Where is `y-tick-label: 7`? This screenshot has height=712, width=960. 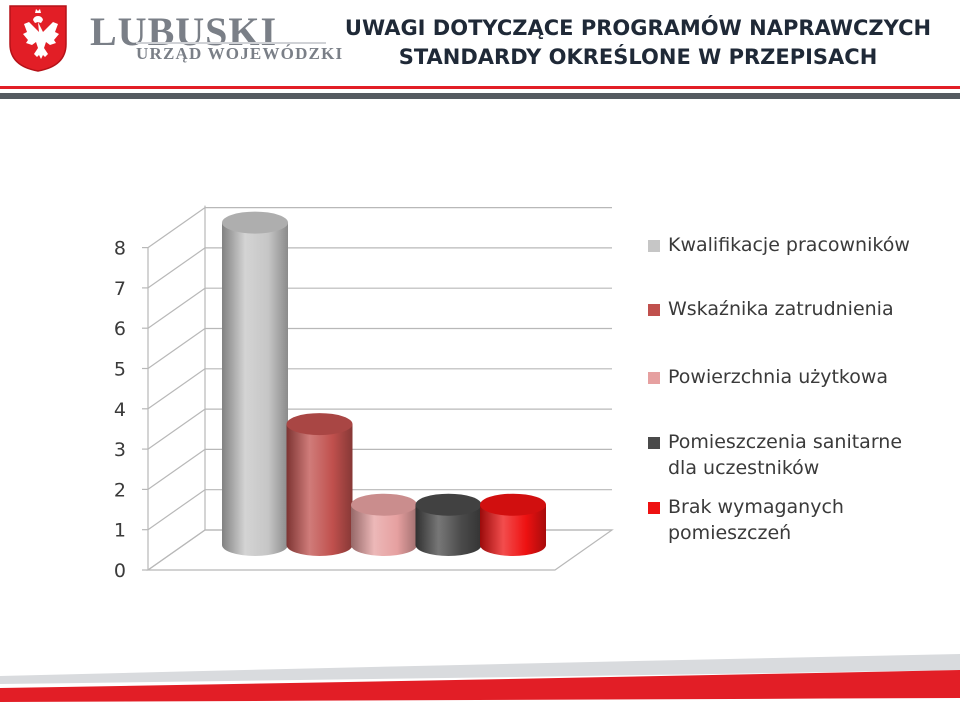
y-tick-label: 7 is located at coordinates (120, 289).